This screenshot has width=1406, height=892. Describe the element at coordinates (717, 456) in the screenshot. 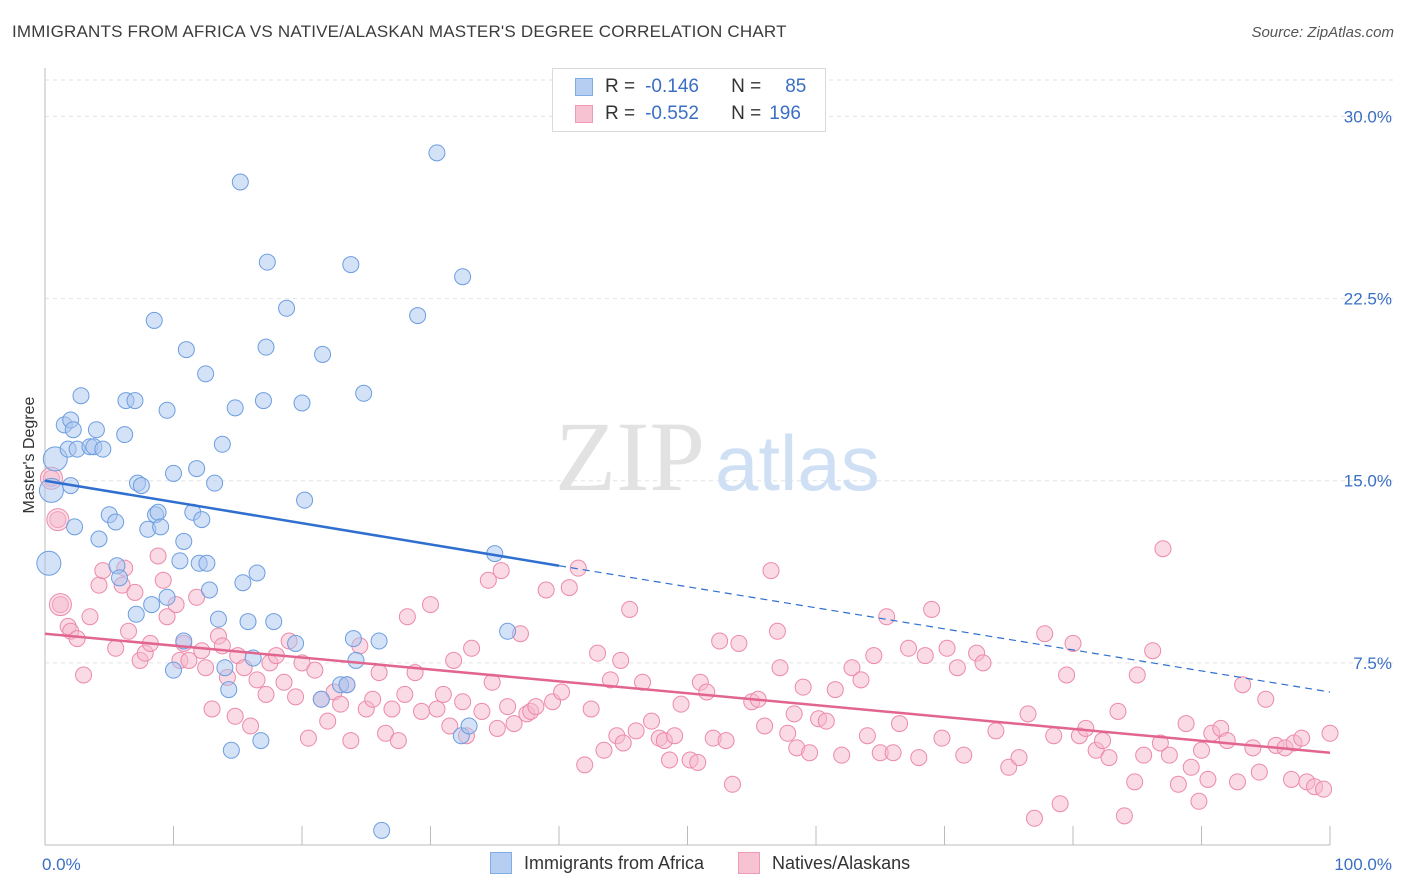

I see `watermark: ZIP atlas` at that location.